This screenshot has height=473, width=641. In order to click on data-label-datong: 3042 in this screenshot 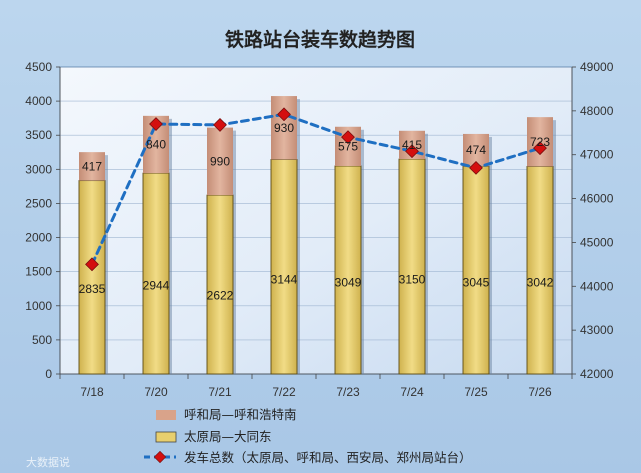, I will do `click(540, 283)`.